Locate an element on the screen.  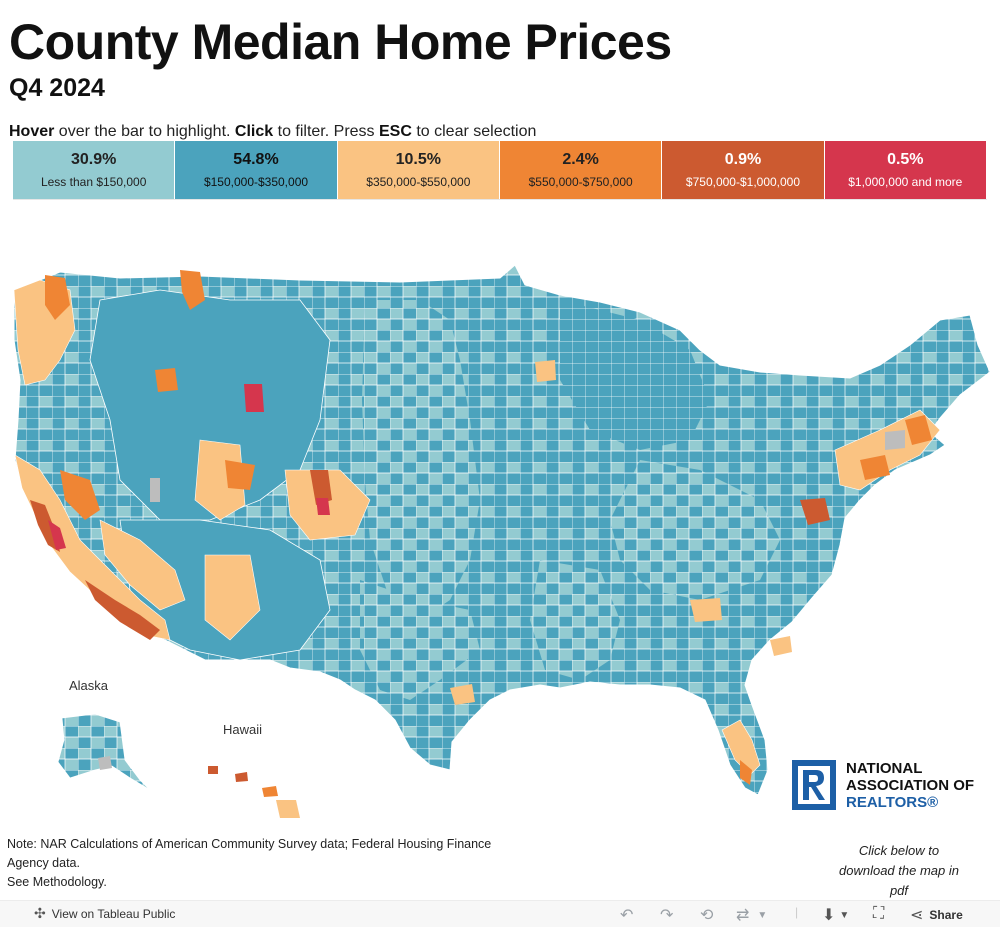
logo-line-national: NATIONAL is located at coordinates (884, 768).